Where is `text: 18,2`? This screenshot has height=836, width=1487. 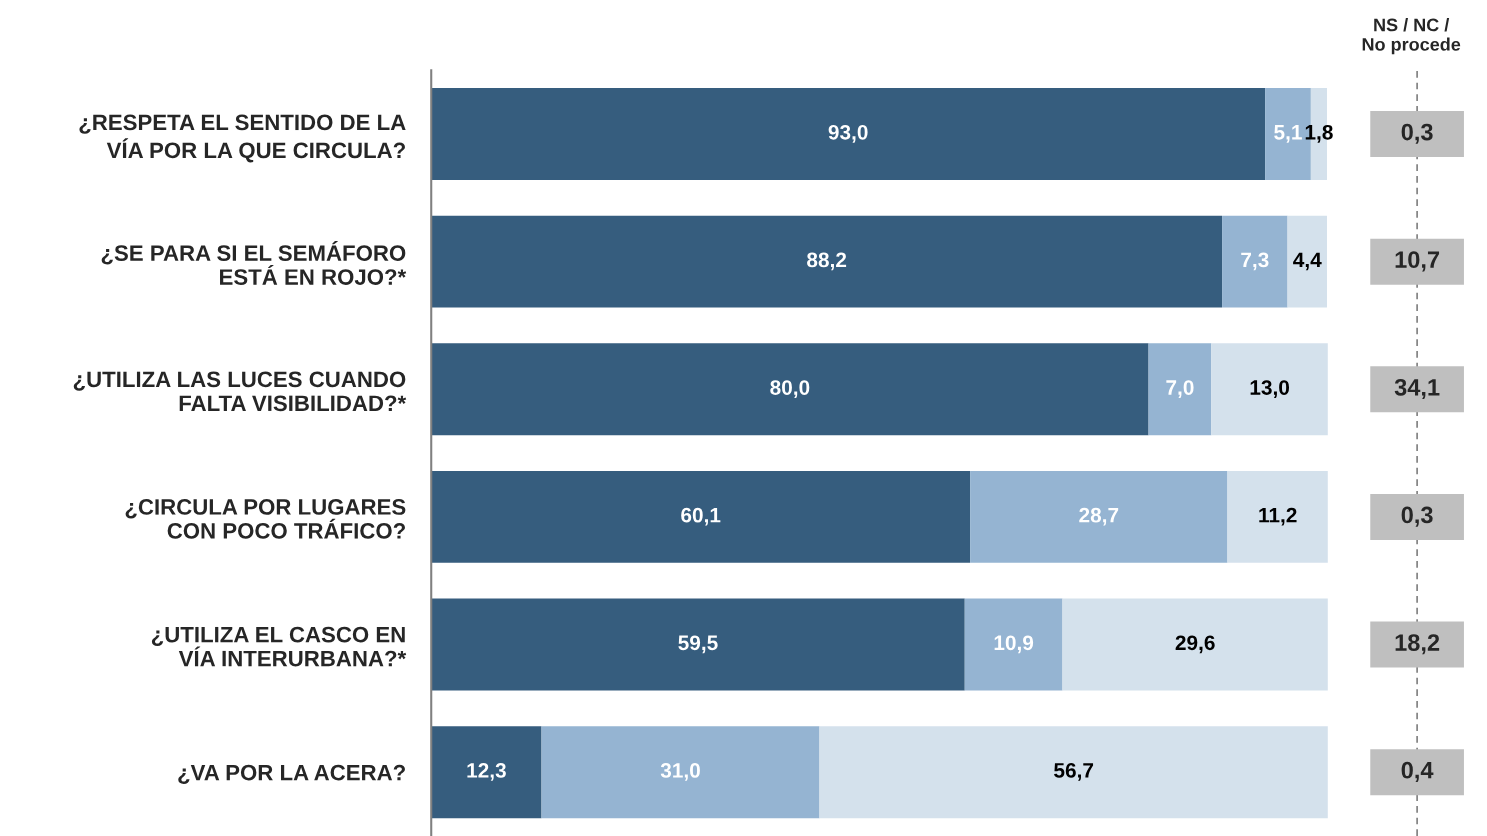 text: 18,2 is located at coordinates (1417, 644).